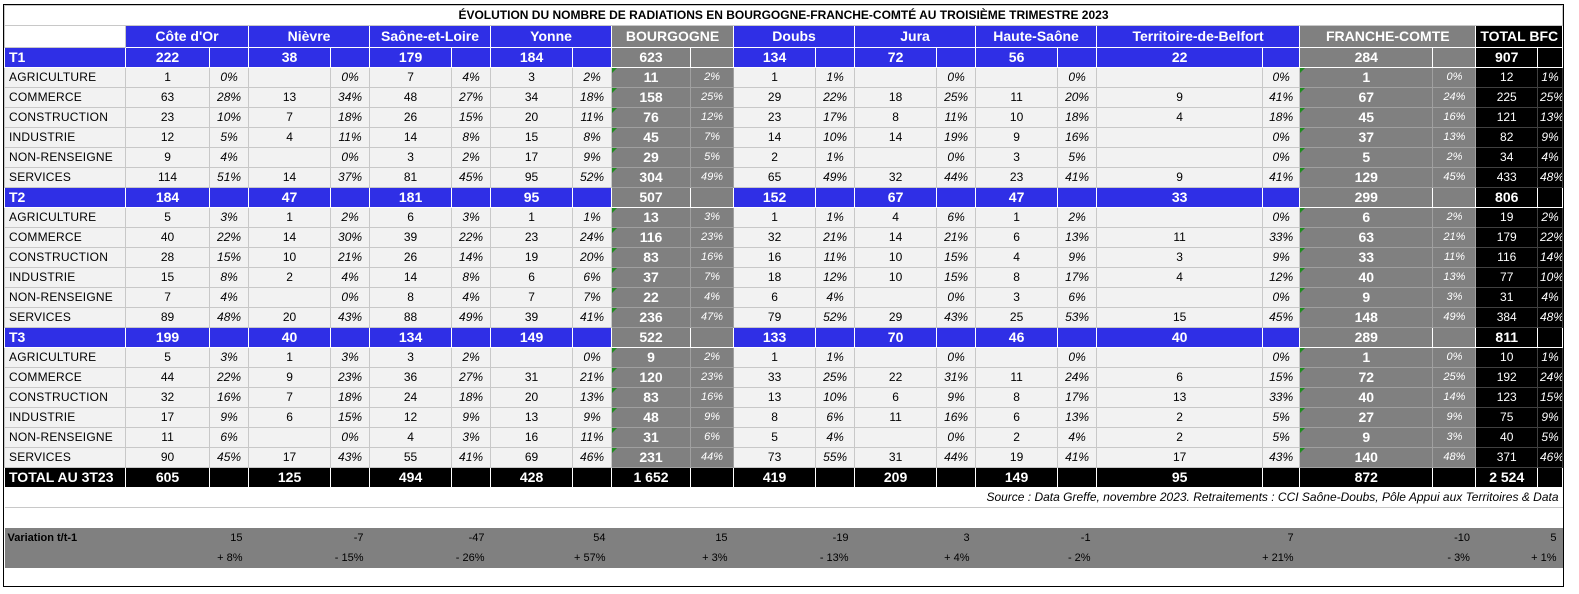 This screenshot has height=594, width=1579. I want to click on total-value: 1 652, so click(651, 477).